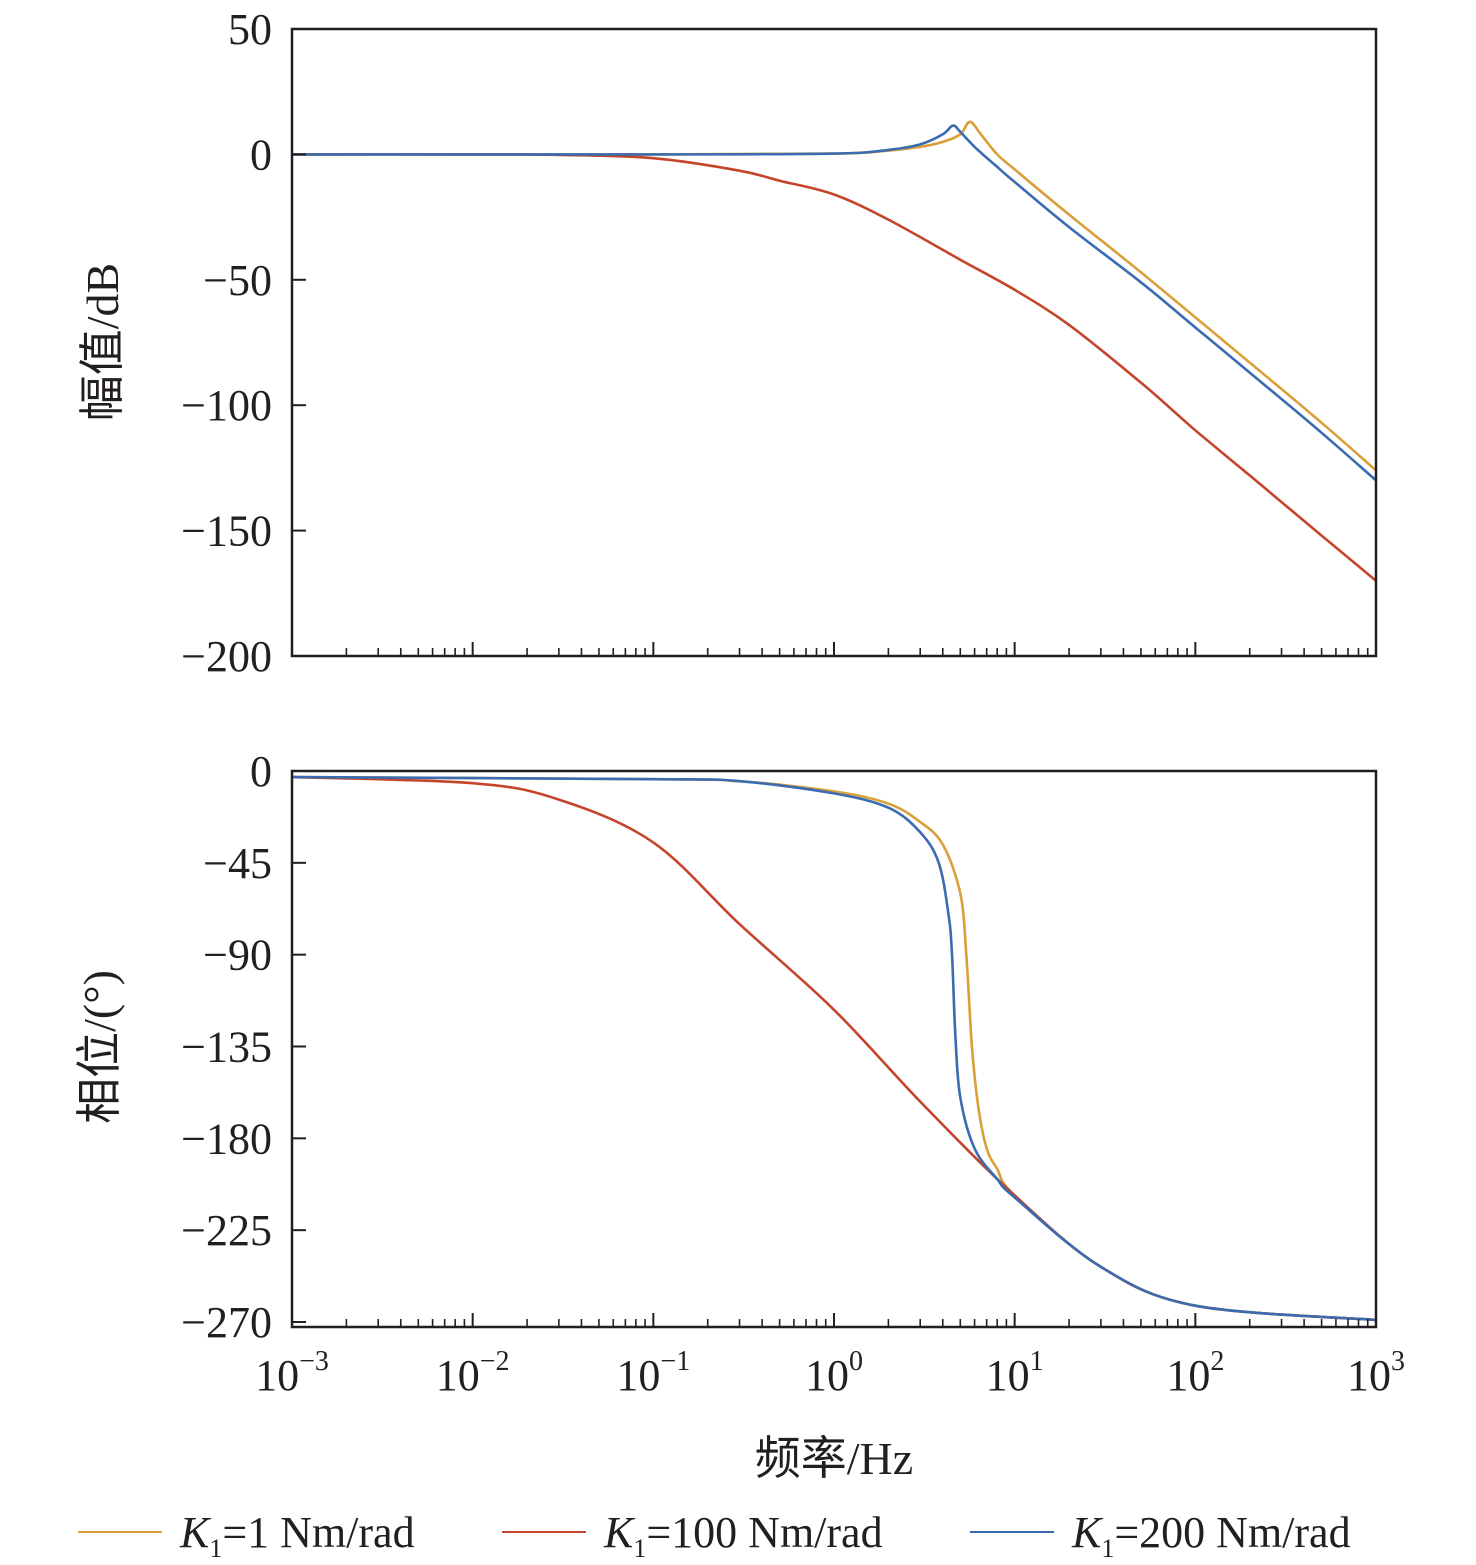 Image resolution: width=1476 pixels, height=1565 pixels. I want to click on legend-rest: =100 Nm/rad, so click(764, 1532).